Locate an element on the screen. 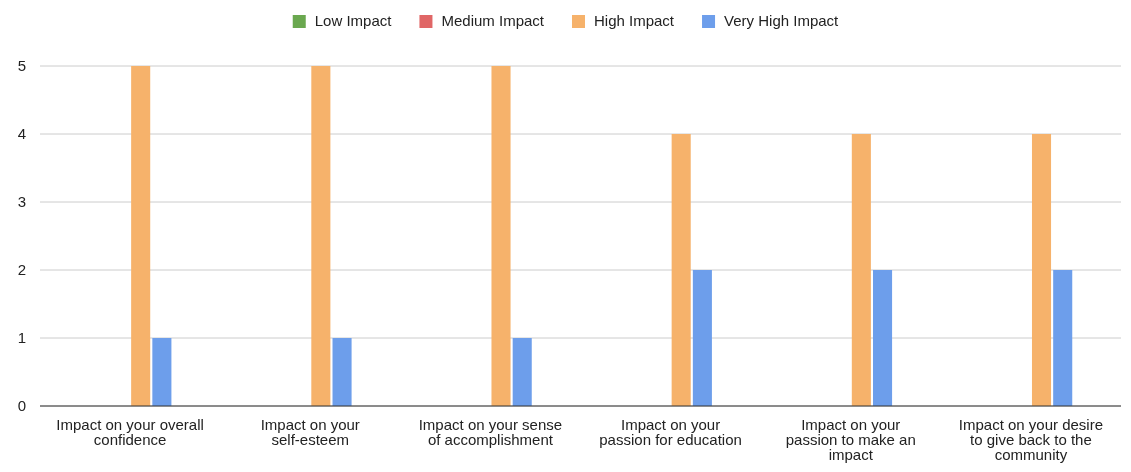  legend-label: Medium Impact is located at coordinates (493, 20).